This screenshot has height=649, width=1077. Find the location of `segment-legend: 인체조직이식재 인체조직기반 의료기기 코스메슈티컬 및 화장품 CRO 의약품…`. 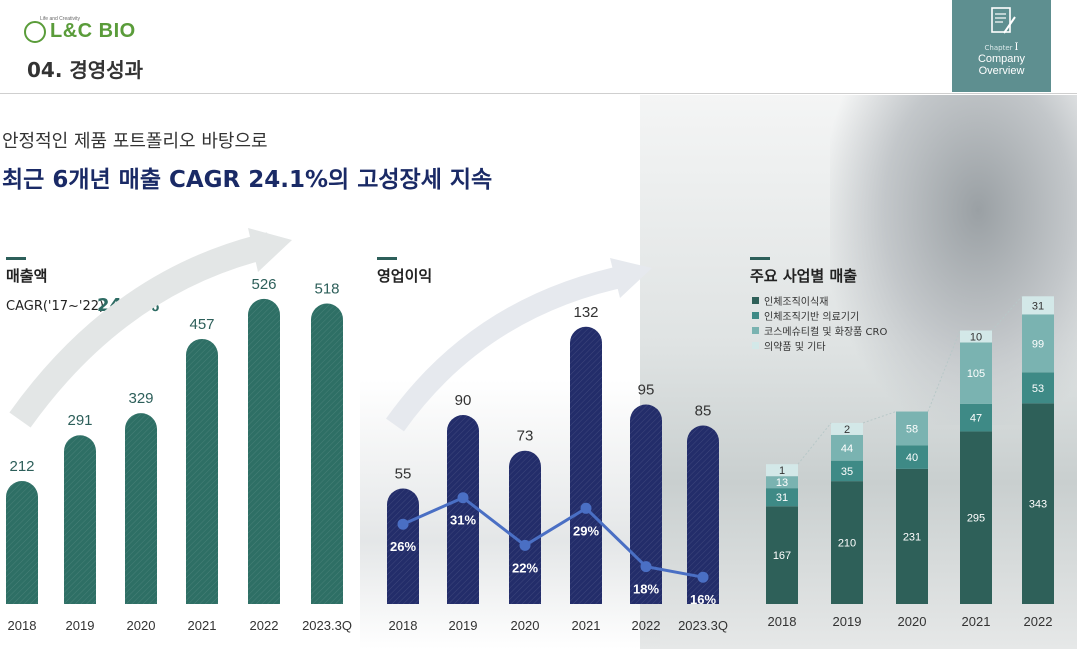

segment-legend: 인체조직이식재 인체조직기반 의료기기 코스메슈티컬 및 화장품 CRO 의약품… is located at coordinates (819, 323).